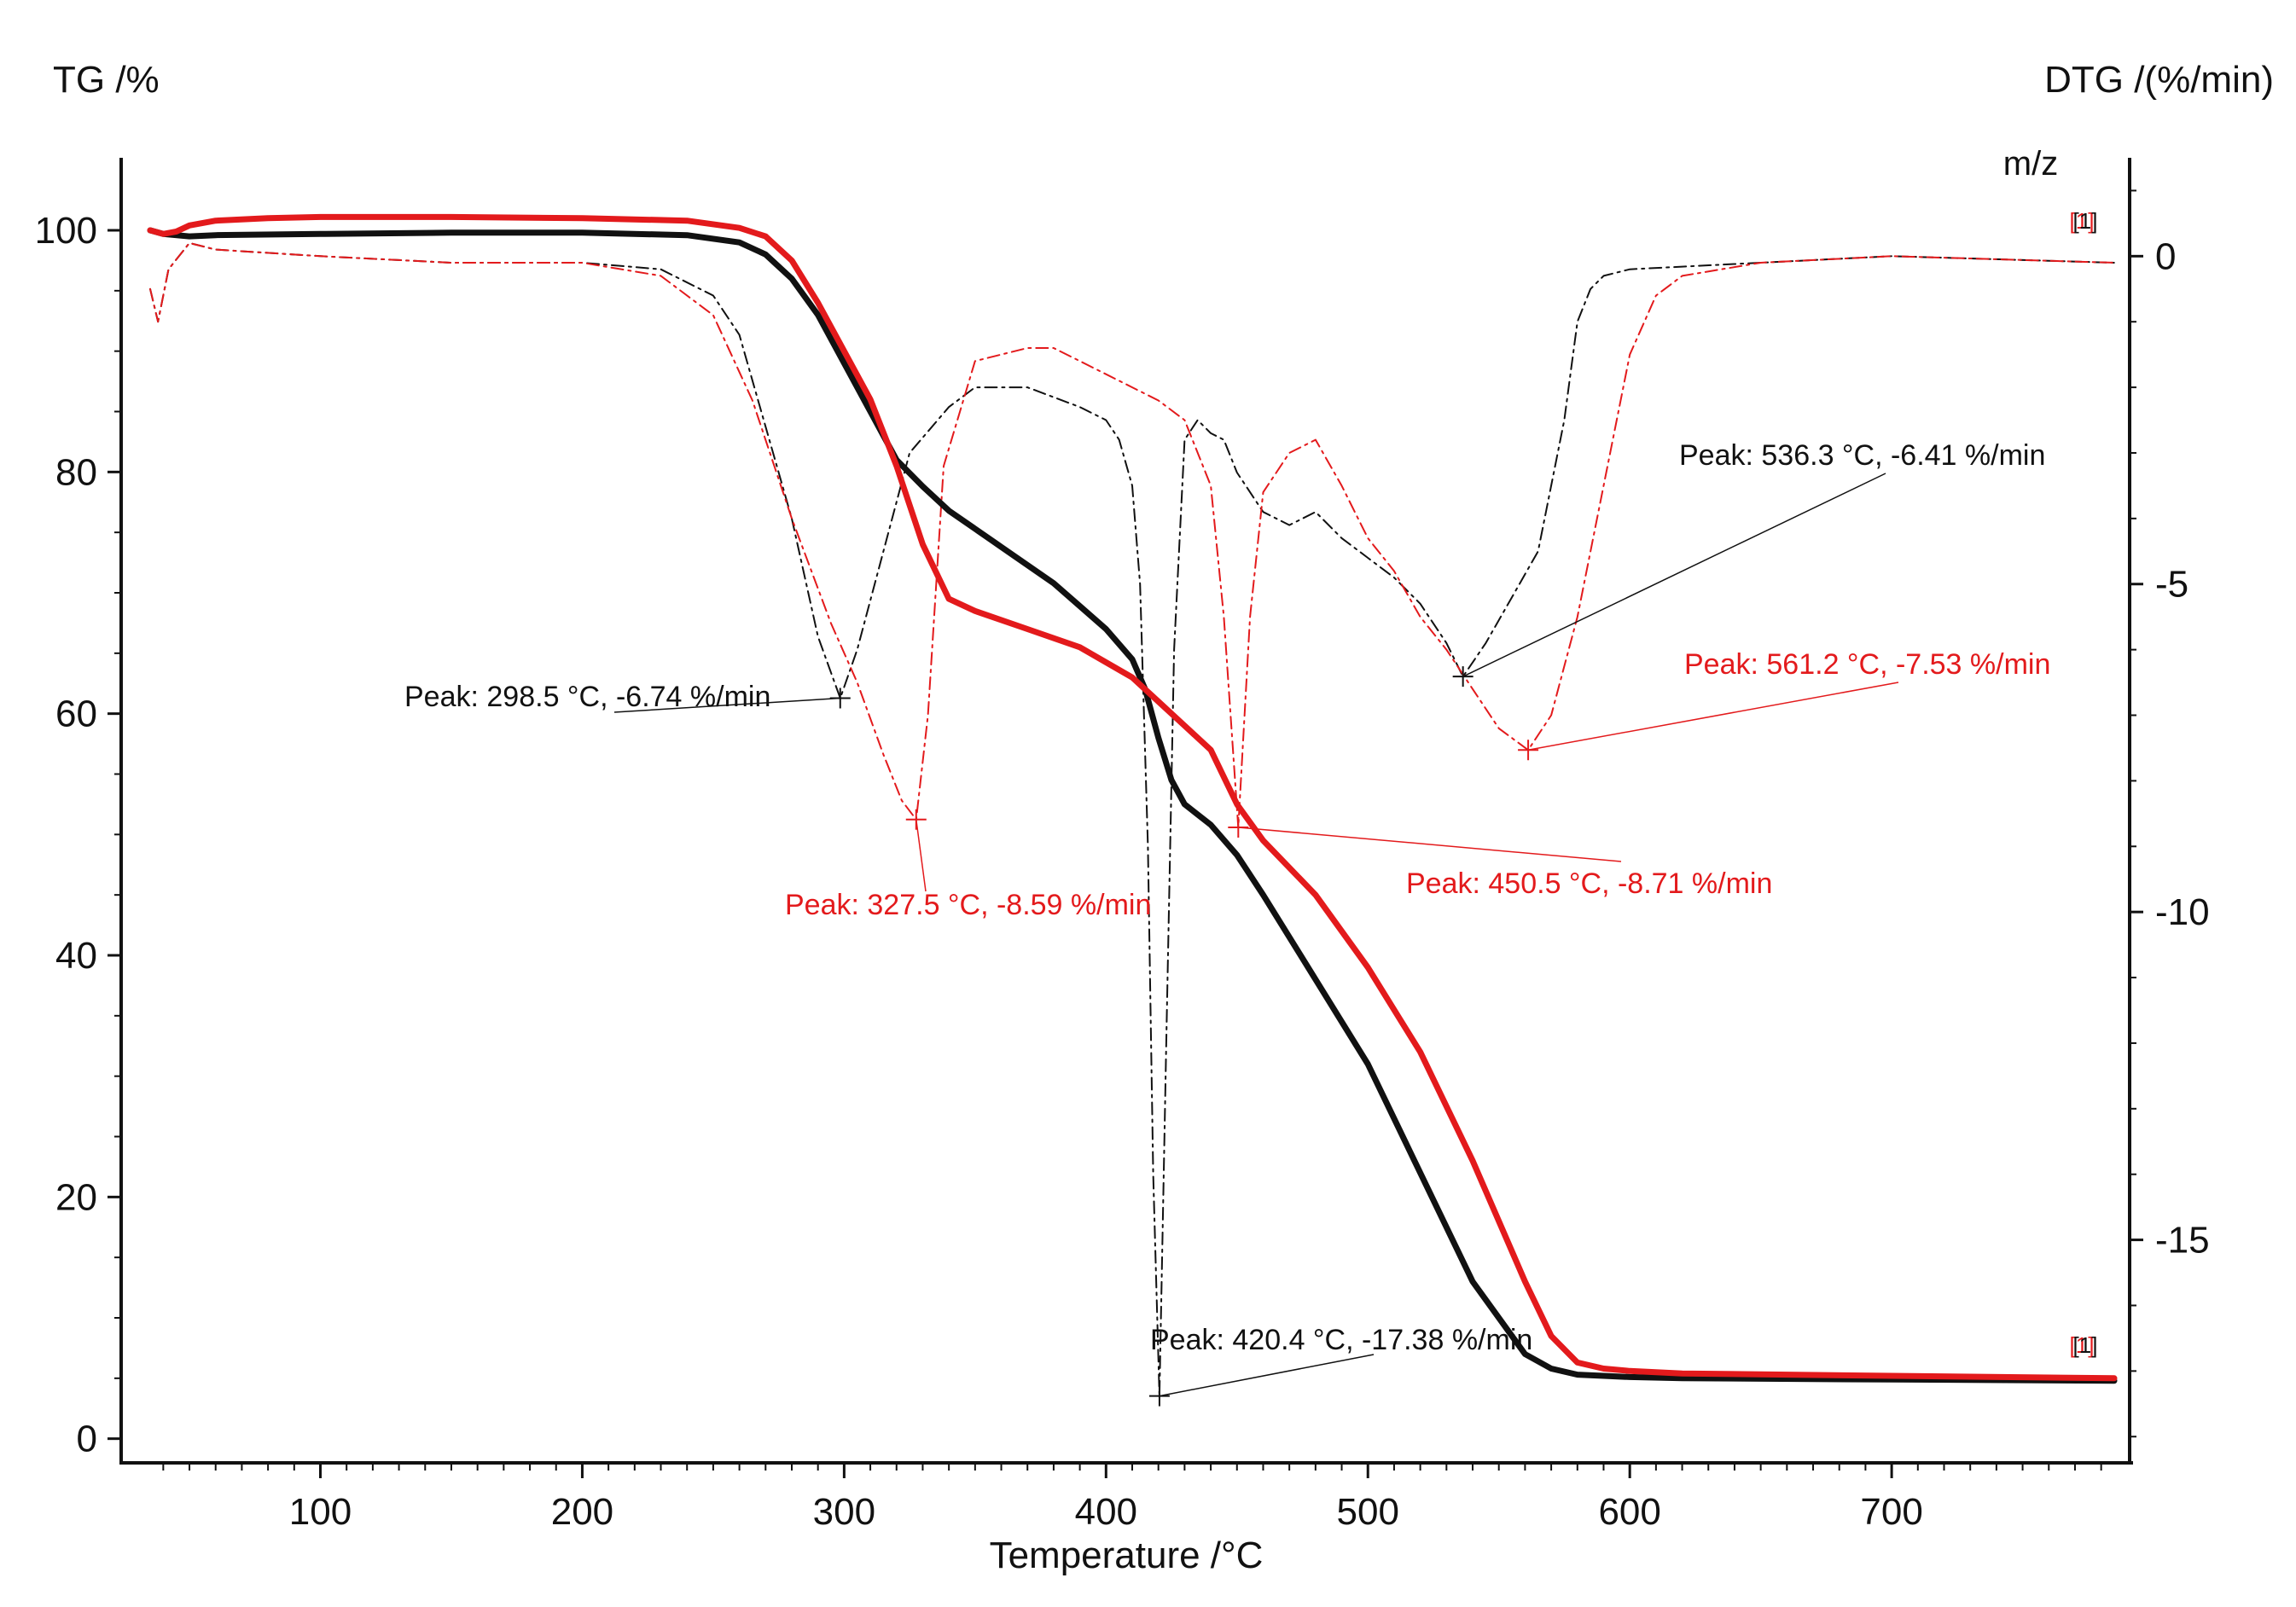 This screenshot has height=1607, width=2296. I want to click on x-tick-label: 600, so click(1629, 1512).